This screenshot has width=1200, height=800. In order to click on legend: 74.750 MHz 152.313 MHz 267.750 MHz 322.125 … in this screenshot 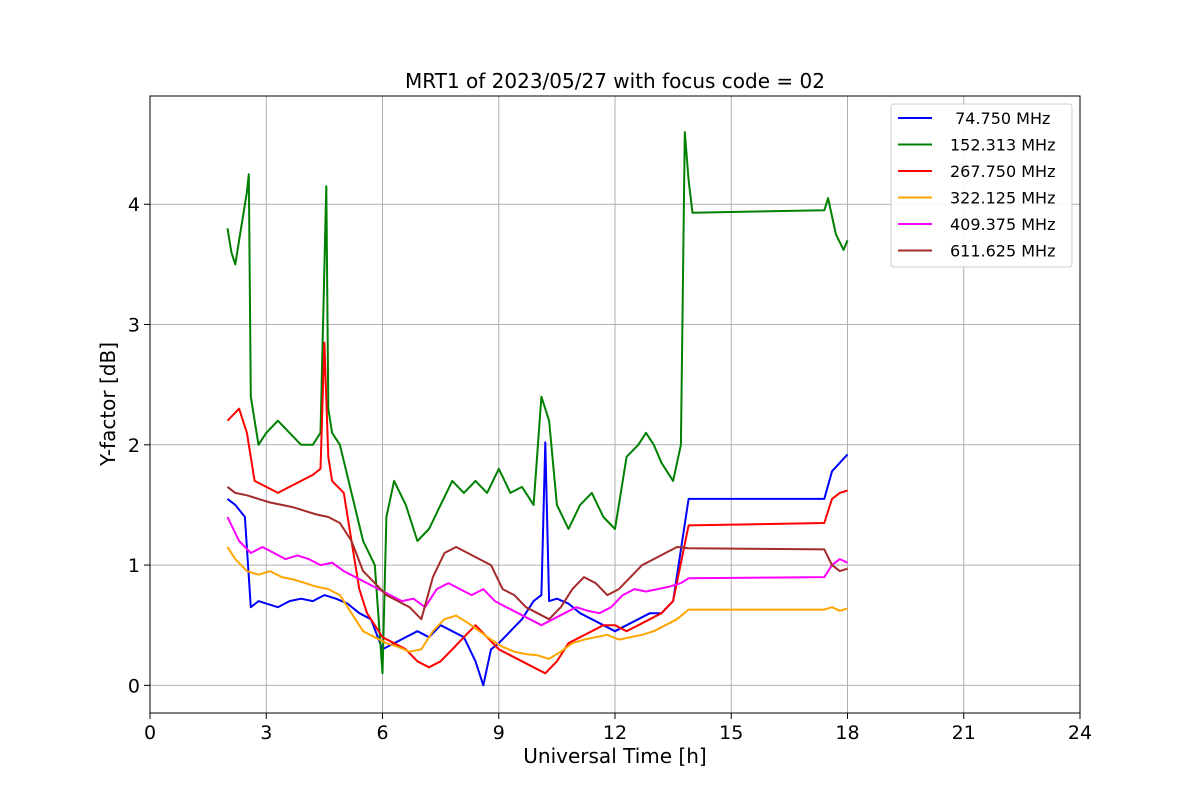, I will do `click(981, 185)`.